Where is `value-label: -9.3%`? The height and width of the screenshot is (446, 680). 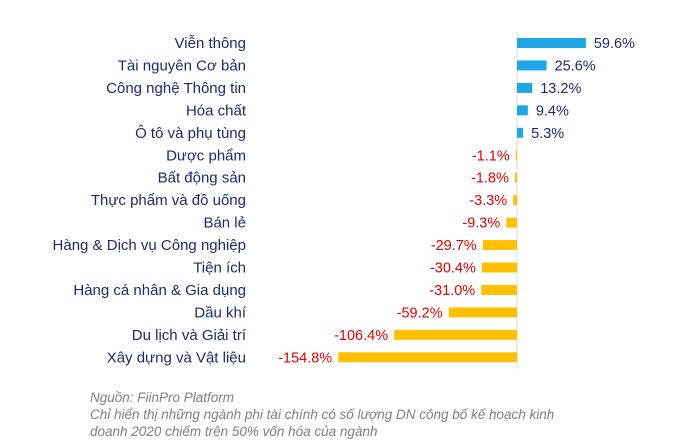
value-label: -9.3% is located at coordinates (481, 224).